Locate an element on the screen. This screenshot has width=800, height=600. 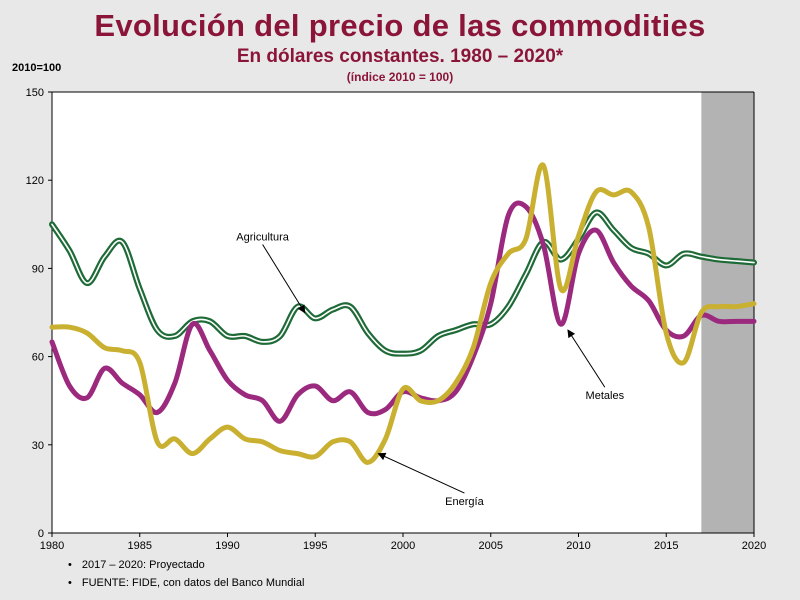
y-tick-label: 150 is located at coordinates (35, 93).